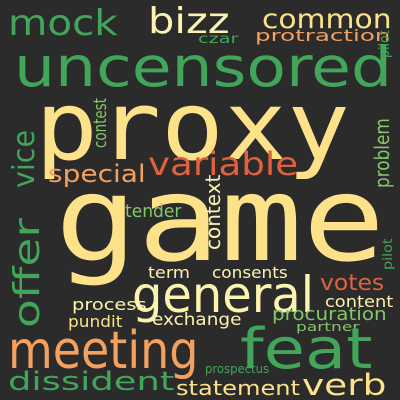  What do you see at coordinates (306, 349) in the screenshot?
I see `word-feat: feat` at bounding box center [306, 349].